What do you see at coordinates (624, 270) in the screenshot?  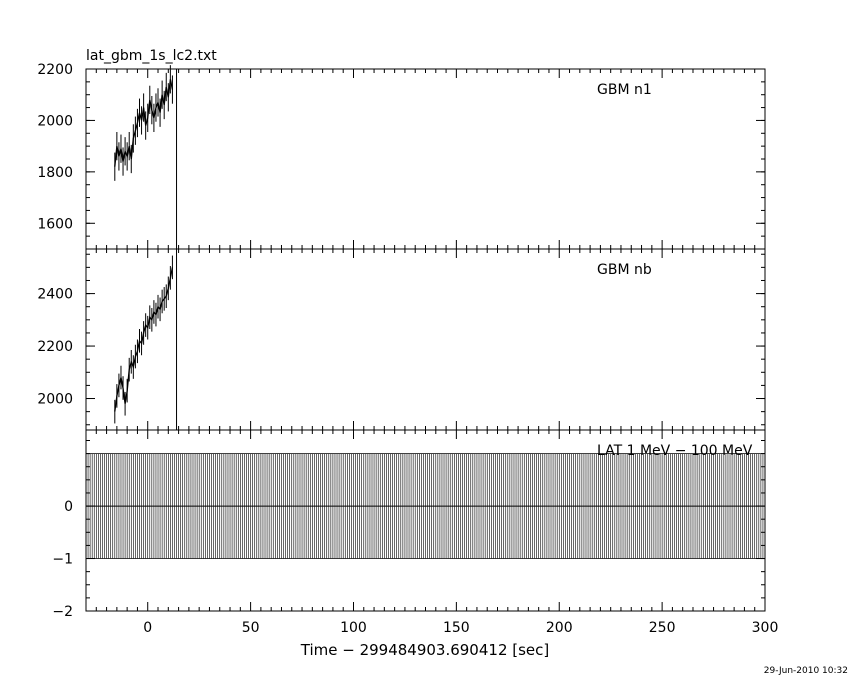 I see `panel-label: GBM nb` at bounding box center [624, 270].